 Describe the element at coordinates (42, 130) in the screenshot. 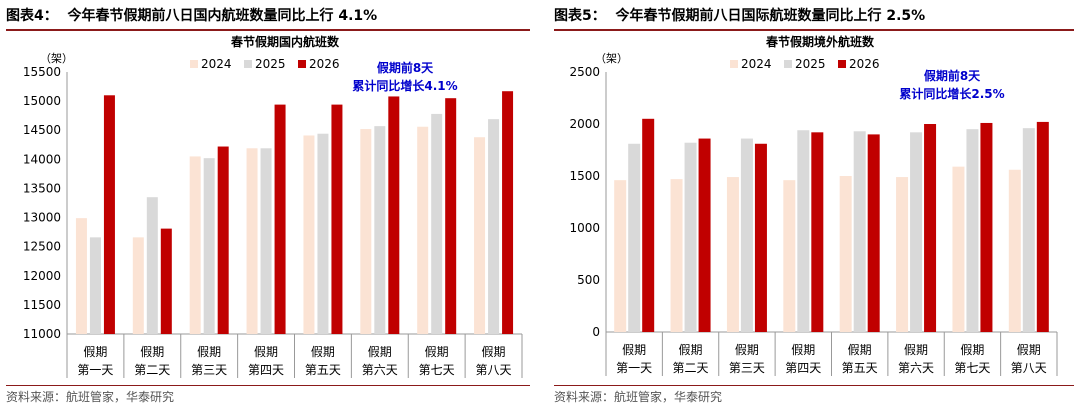

I see `y-tick-label: 14500` at that location.